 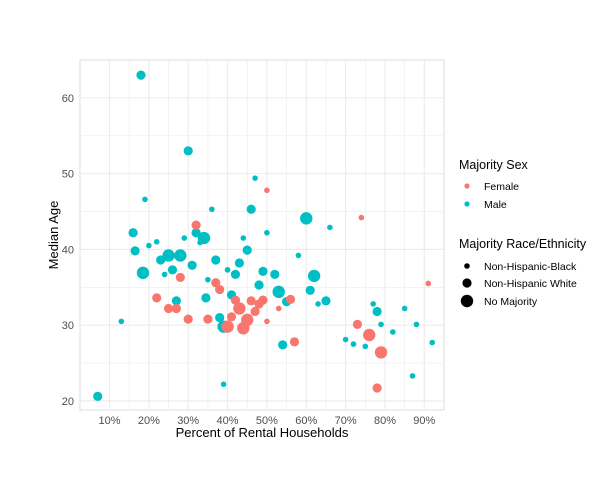 I want to click on legend-label-non-hispanic-white: Non-Hispanic White, so click(x=530, y=284).